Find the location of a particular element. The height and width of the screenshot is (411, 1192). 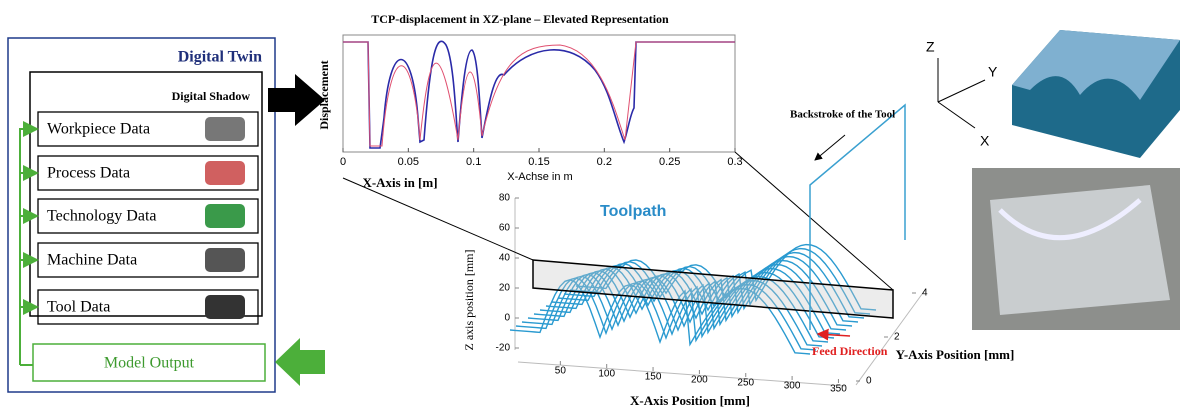

item-label: Technology Data is located at coordinates (102, 216).